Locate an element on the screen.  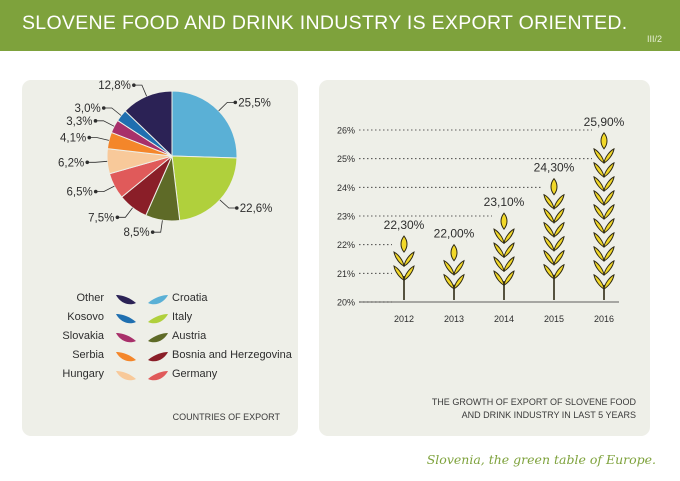
pie-label-bosnia-and-herzegovina: 7,5% is located at coordinates (101, 218).